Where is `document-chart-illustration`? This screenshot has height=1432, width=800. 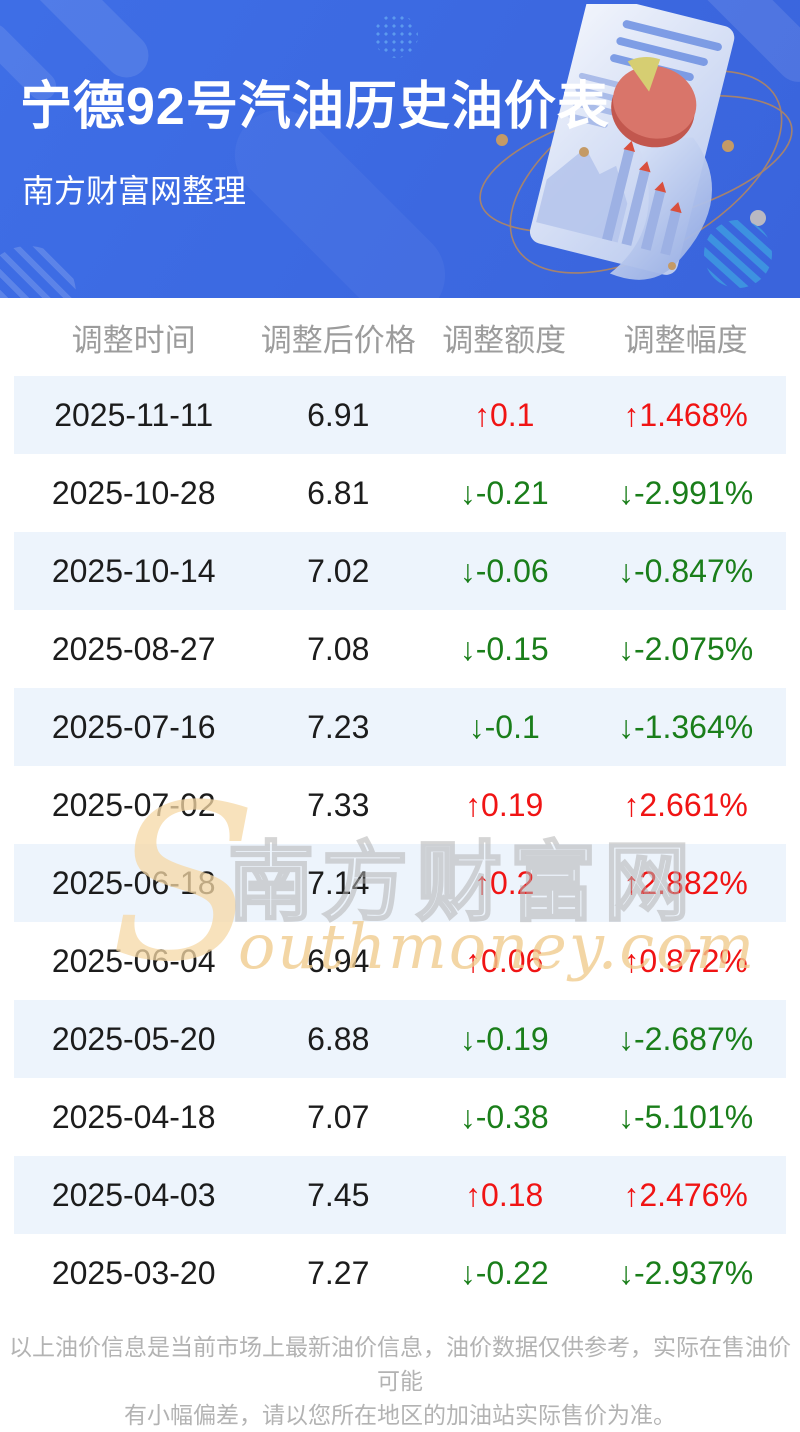 document-chart-illustration is located at coordinates (636, 146).